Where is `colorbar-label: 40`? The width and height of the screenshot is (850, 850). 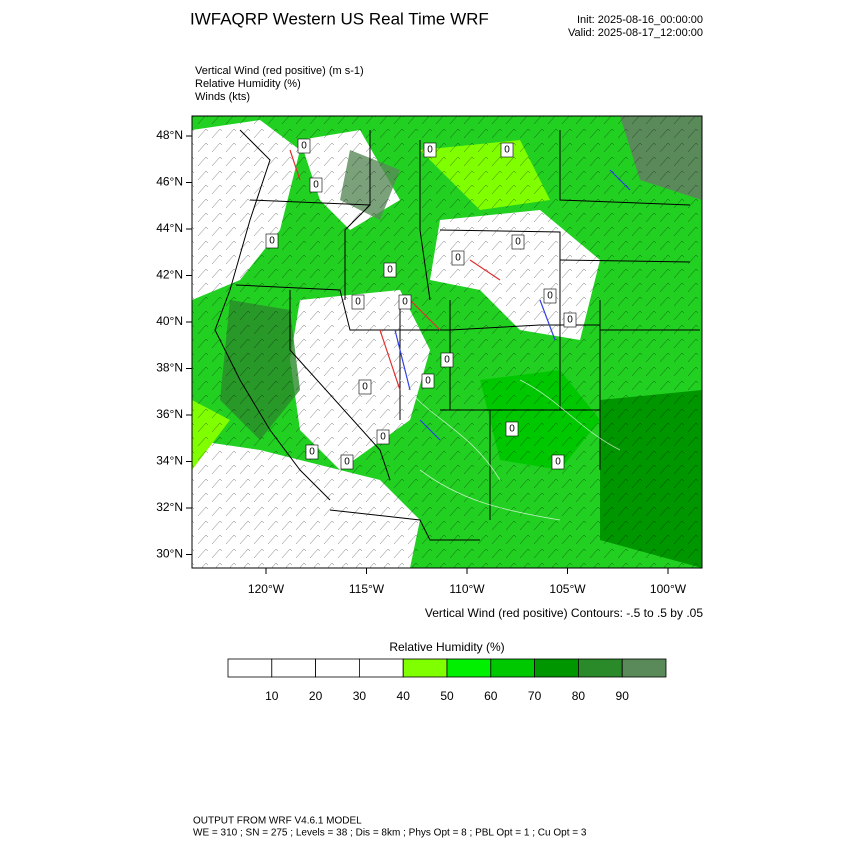
colorbar-label: 40 is located at coordinates (404, 696).